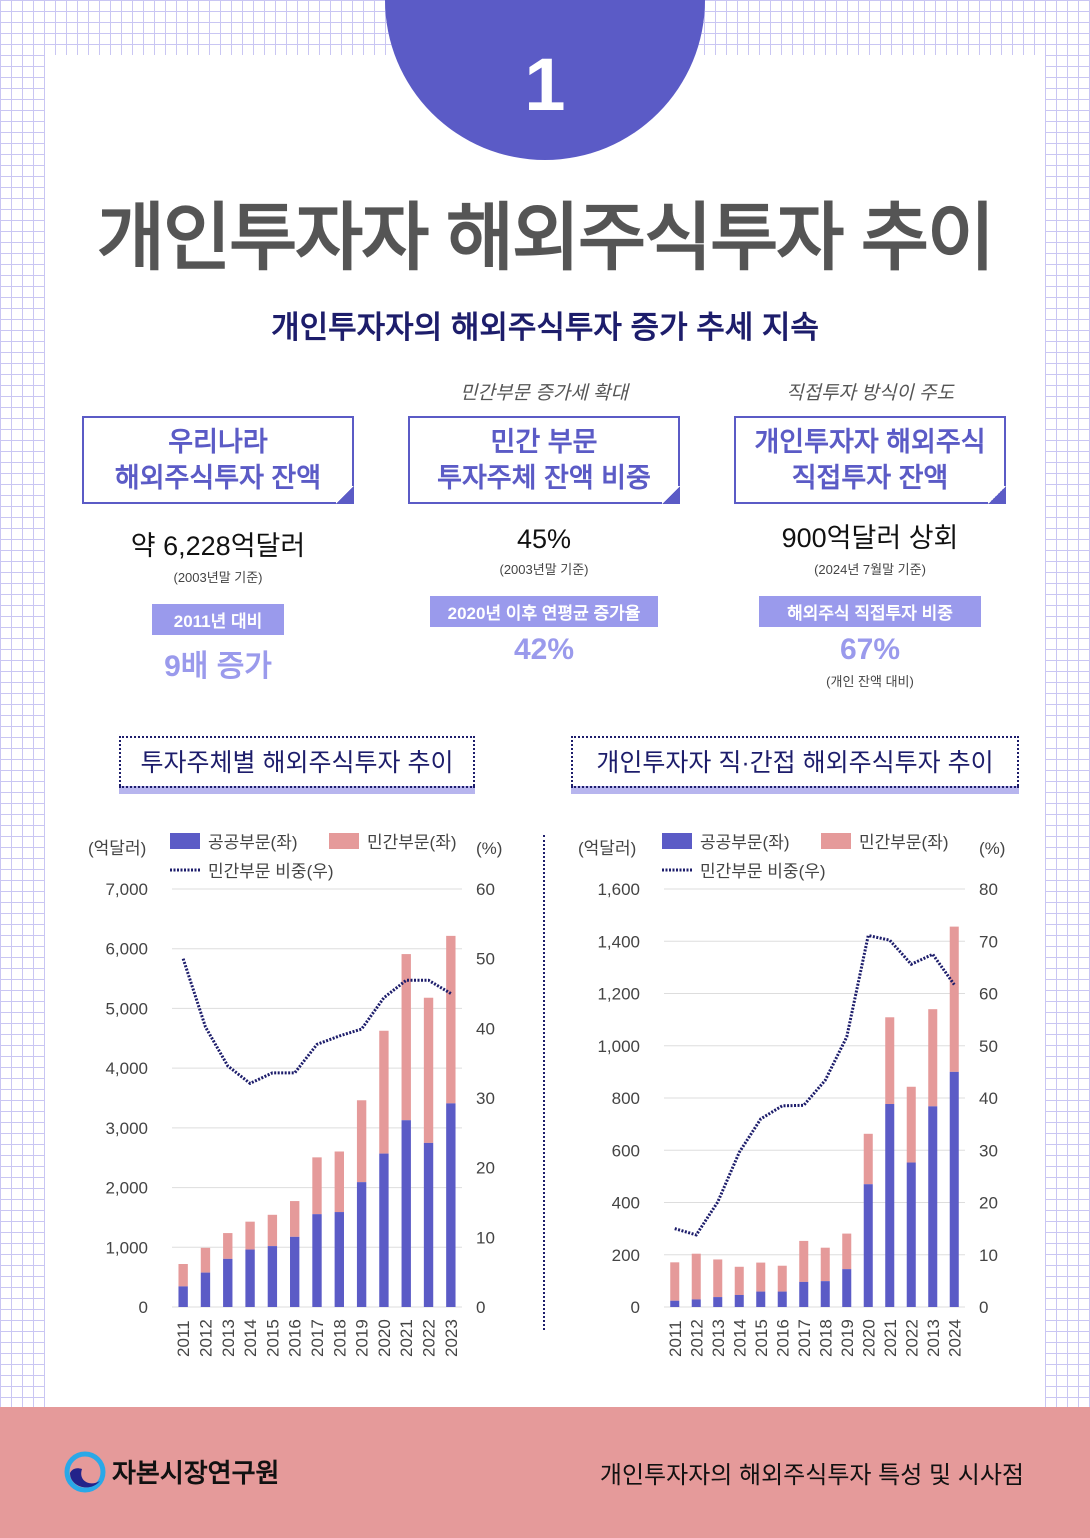  I want to click on legend-label-share: 민간부문 비중(우), so click(271, 871).